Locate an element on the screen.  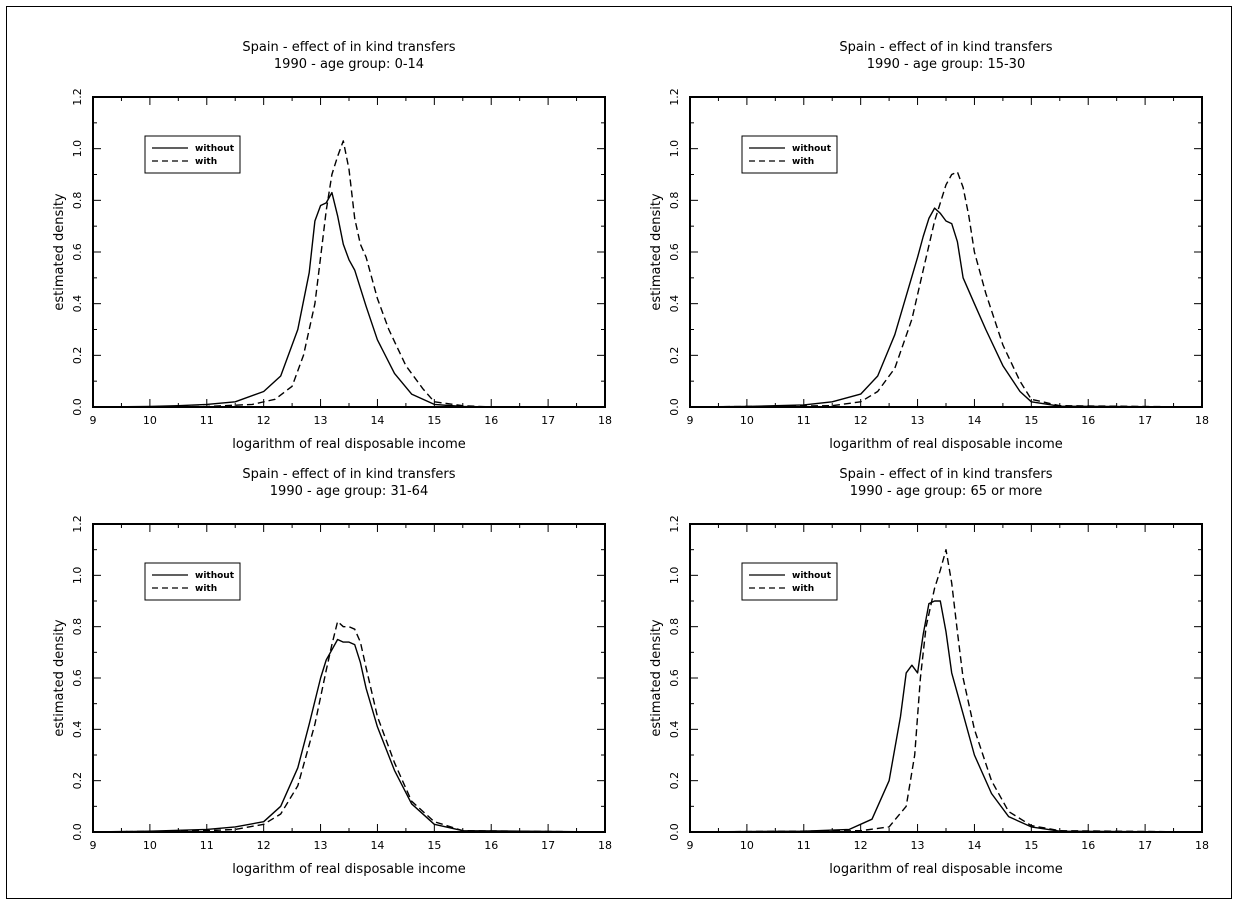
chart-subtitle: 1990 - age group: 65 or more is located at coordinates (946, 491).